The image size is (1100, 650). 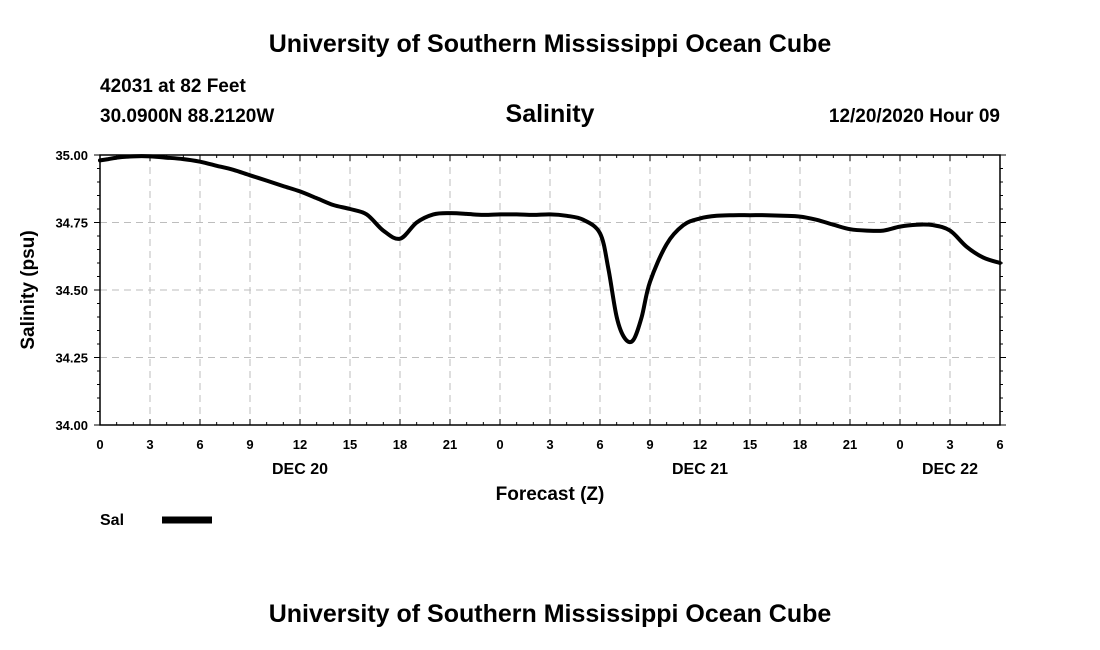 What do you see at coordinates (71, 425) in the screenshot?
I see `y-tick-label: 34.00` at bounding box center [71, 425].